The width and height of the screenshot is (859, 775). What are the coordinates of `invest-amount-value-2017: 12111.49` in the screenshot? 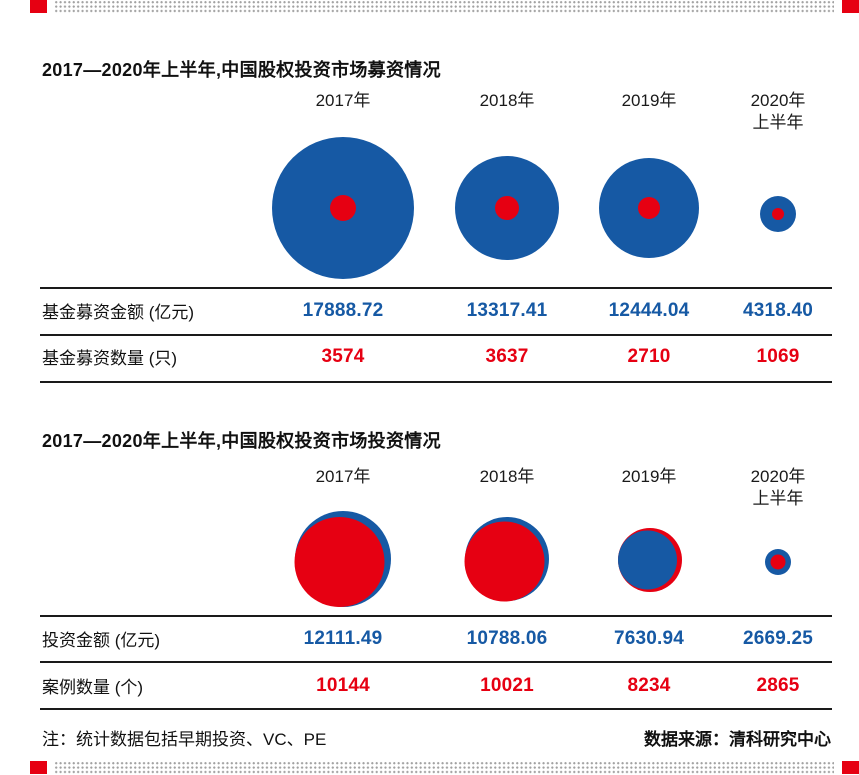 It's located at (343, 638).